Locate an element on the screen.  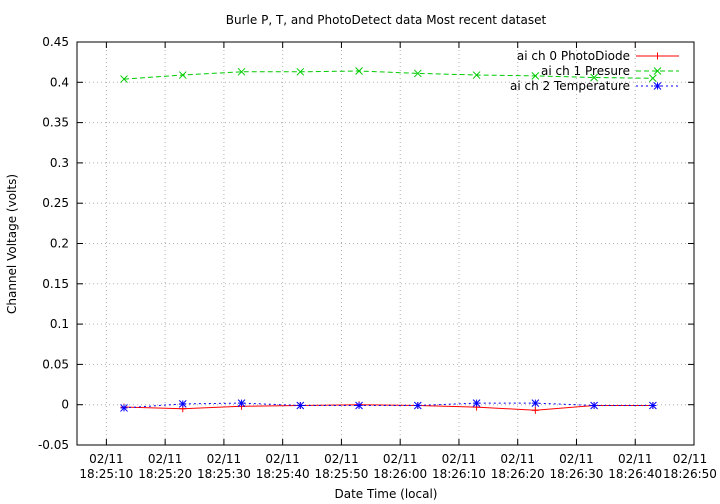
x-tick-label-time: 18:26:30 is located at coordinates (577, 474).